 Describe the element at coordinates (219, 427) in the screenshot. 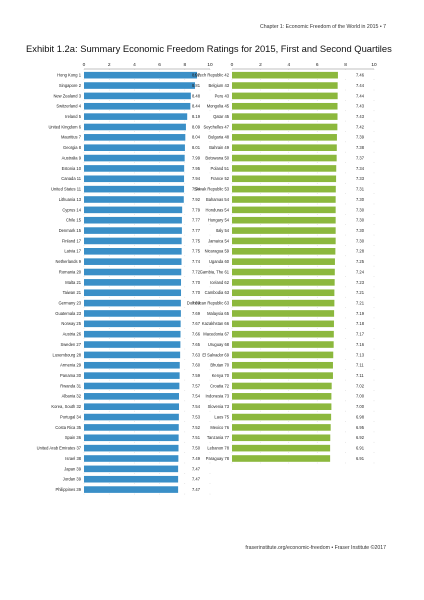

I see `right-row-label: Mexico 76` at that location.